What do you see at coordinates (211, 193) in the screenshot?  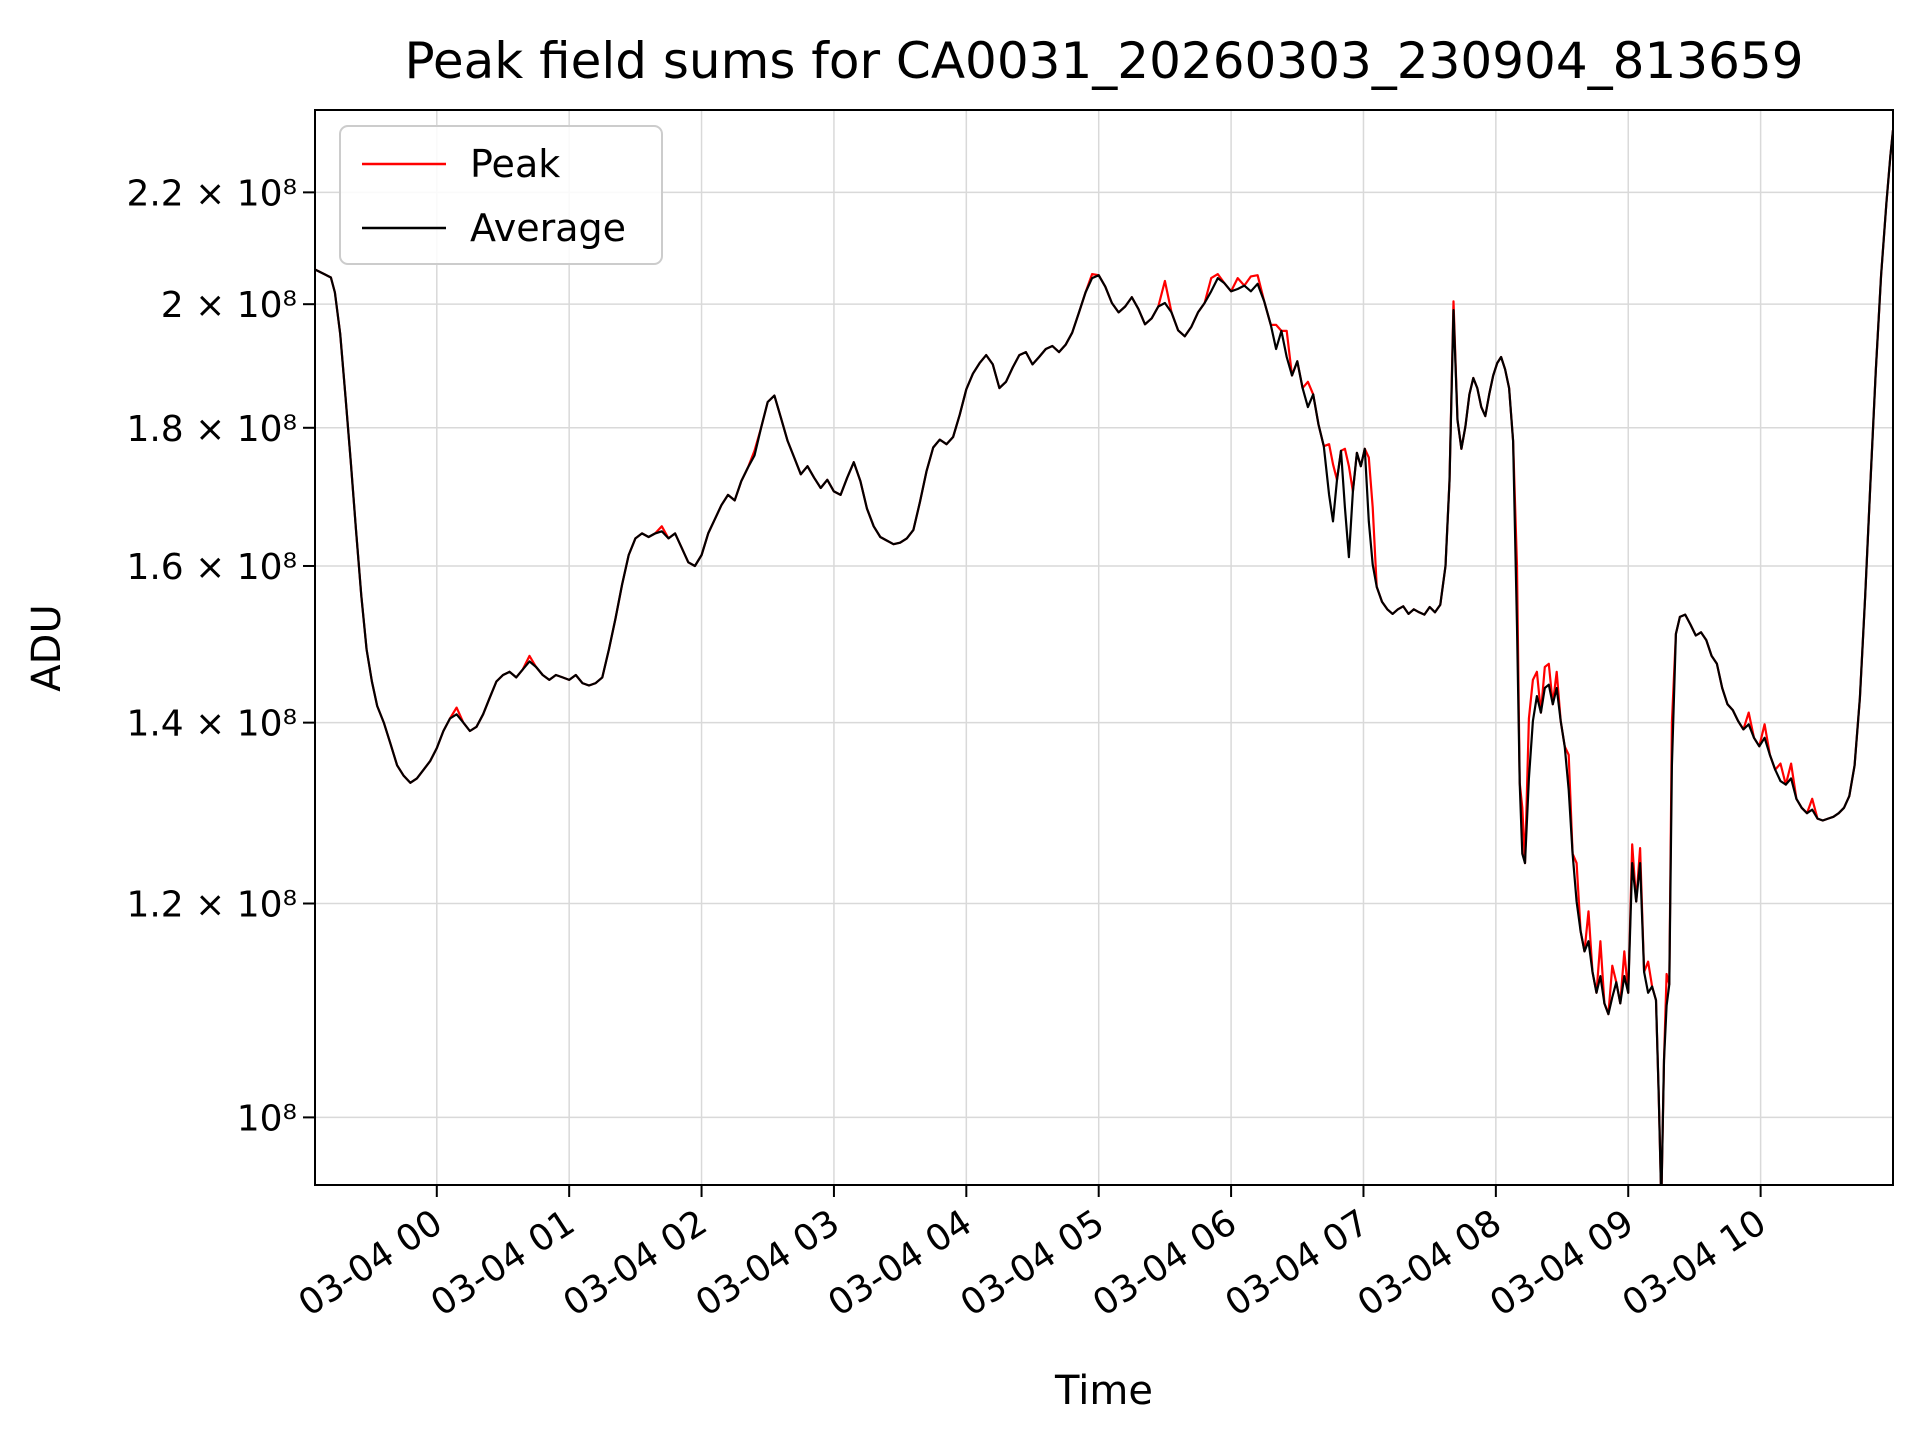 I see `y-tick-label: 2.2 × 10⁸` at bounding box center [211, 193].